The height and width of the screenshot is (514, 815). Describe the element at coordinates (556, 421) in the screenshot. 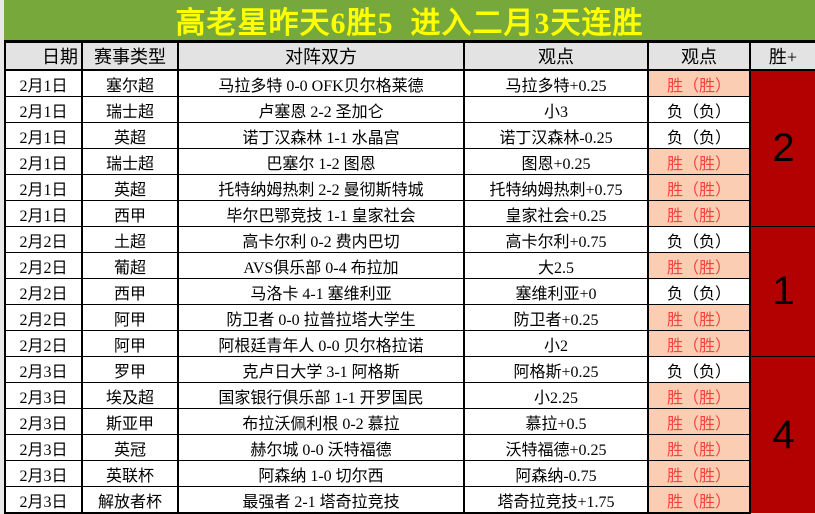

I see `view-cell: 慕拉+0.5` at that location.